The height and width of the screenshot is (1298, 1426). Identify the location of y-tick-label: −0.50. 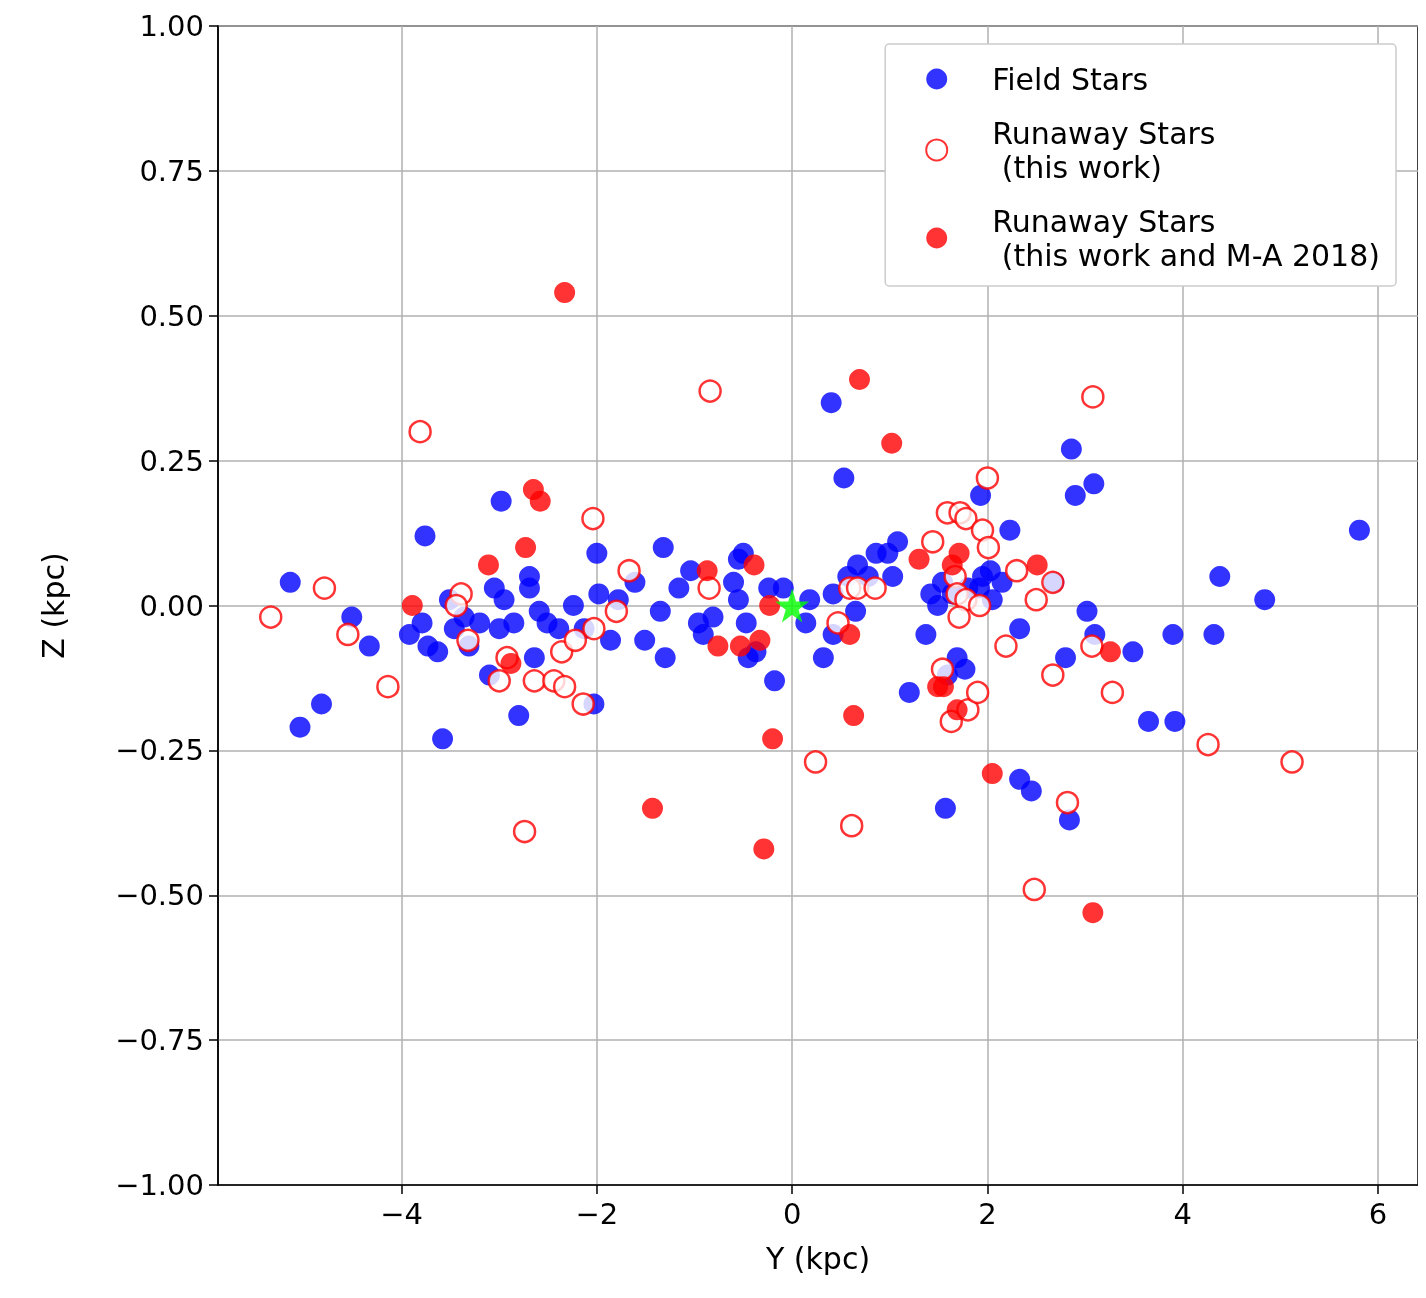
(159, 895).